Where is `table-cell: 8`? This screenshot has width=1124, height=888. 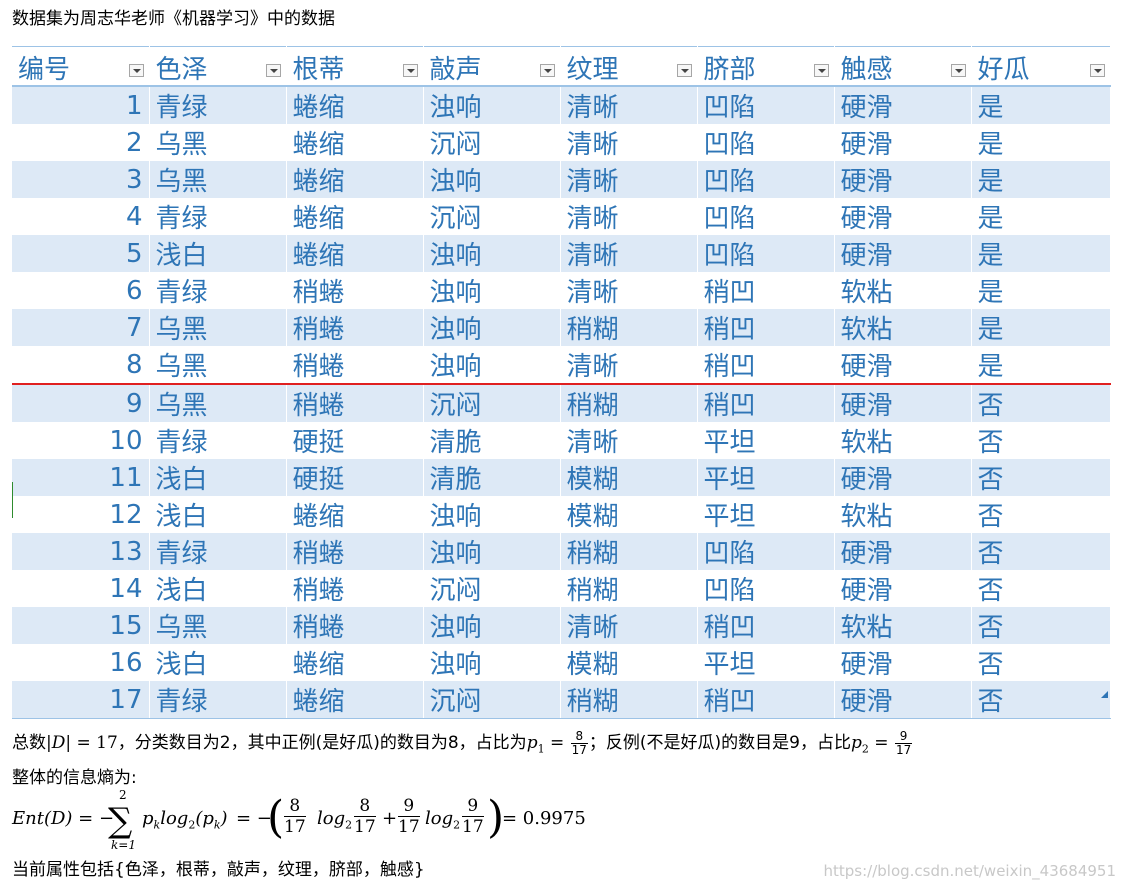 table-cell: 8 is located at coordinates (81, 365).